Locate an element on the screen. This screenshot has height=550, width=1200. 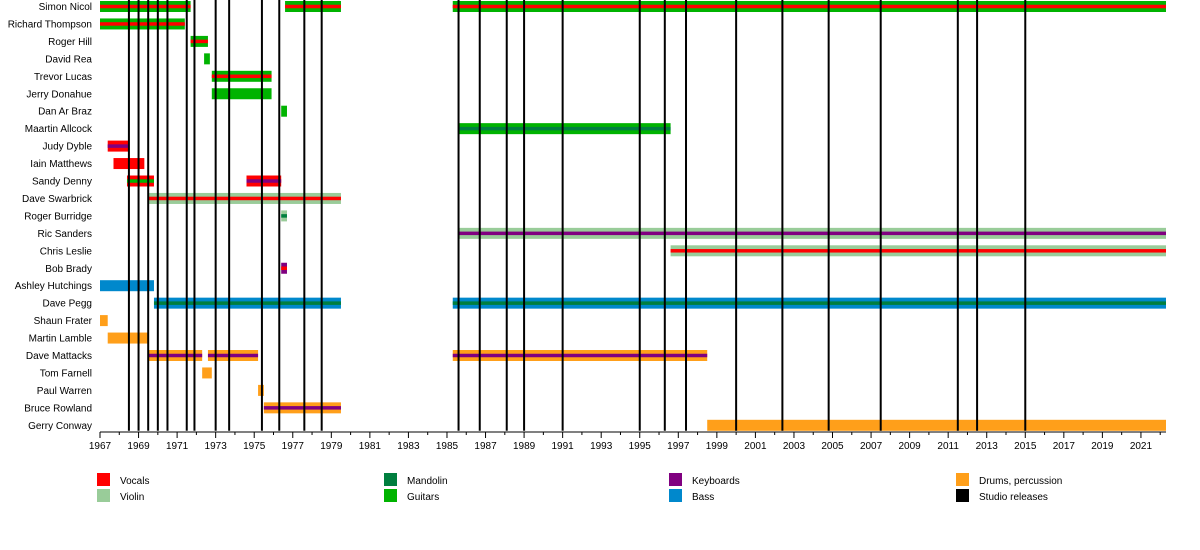
x-tick-label-1975: 1975 is located at coordinates (254, 446).